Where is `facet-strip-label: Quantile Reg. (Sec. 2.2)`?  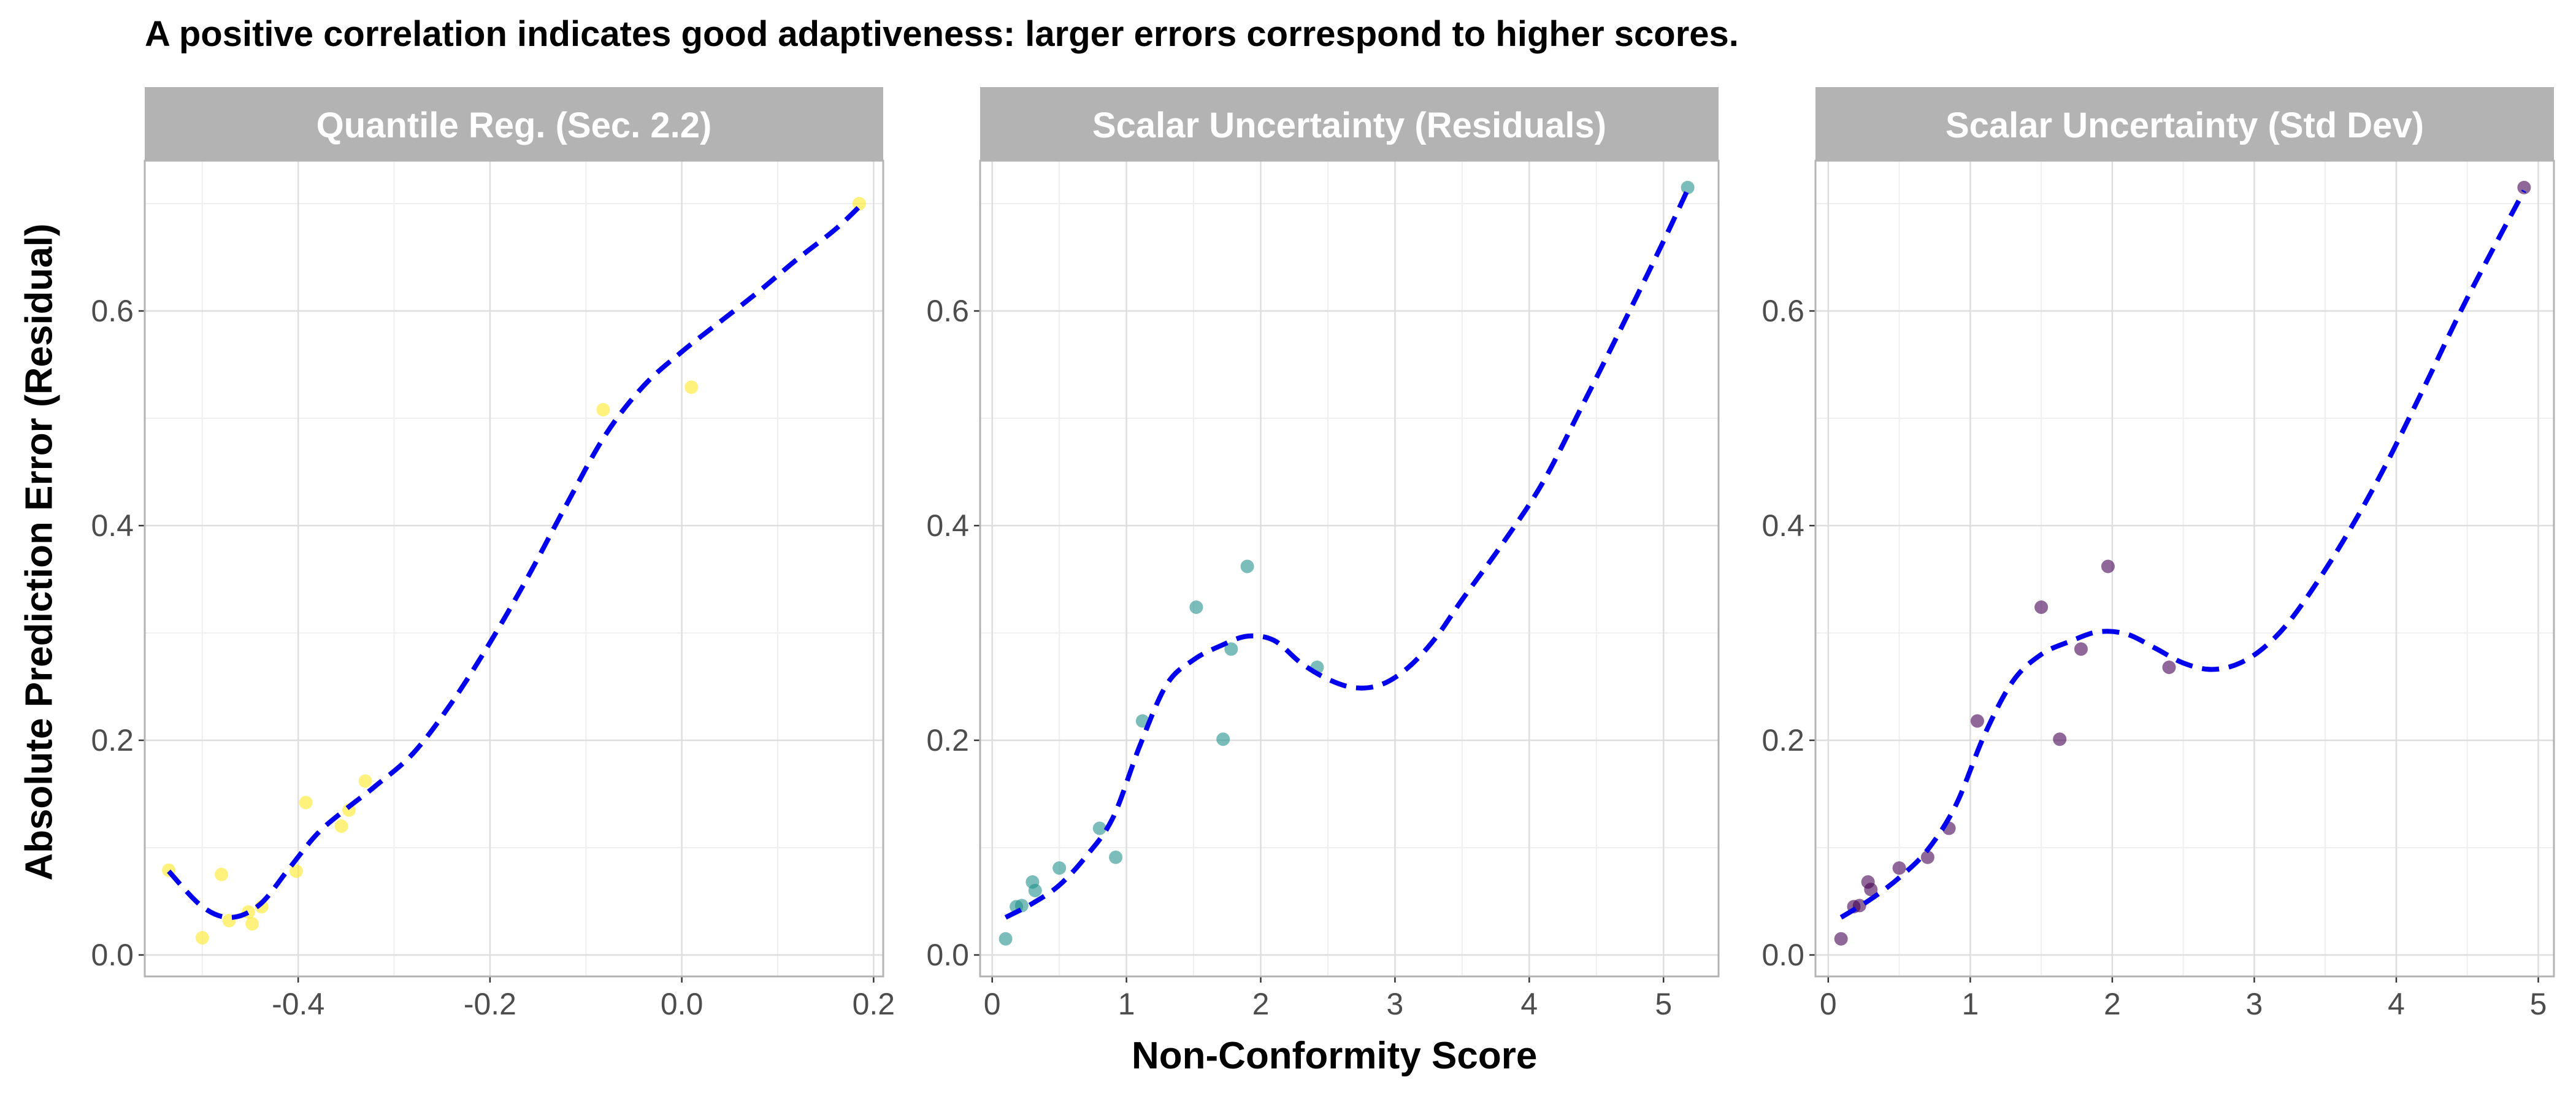 facet-strip-label: Quantile Reg. (Sec. 2.2) is located at coordinates (514, 125).